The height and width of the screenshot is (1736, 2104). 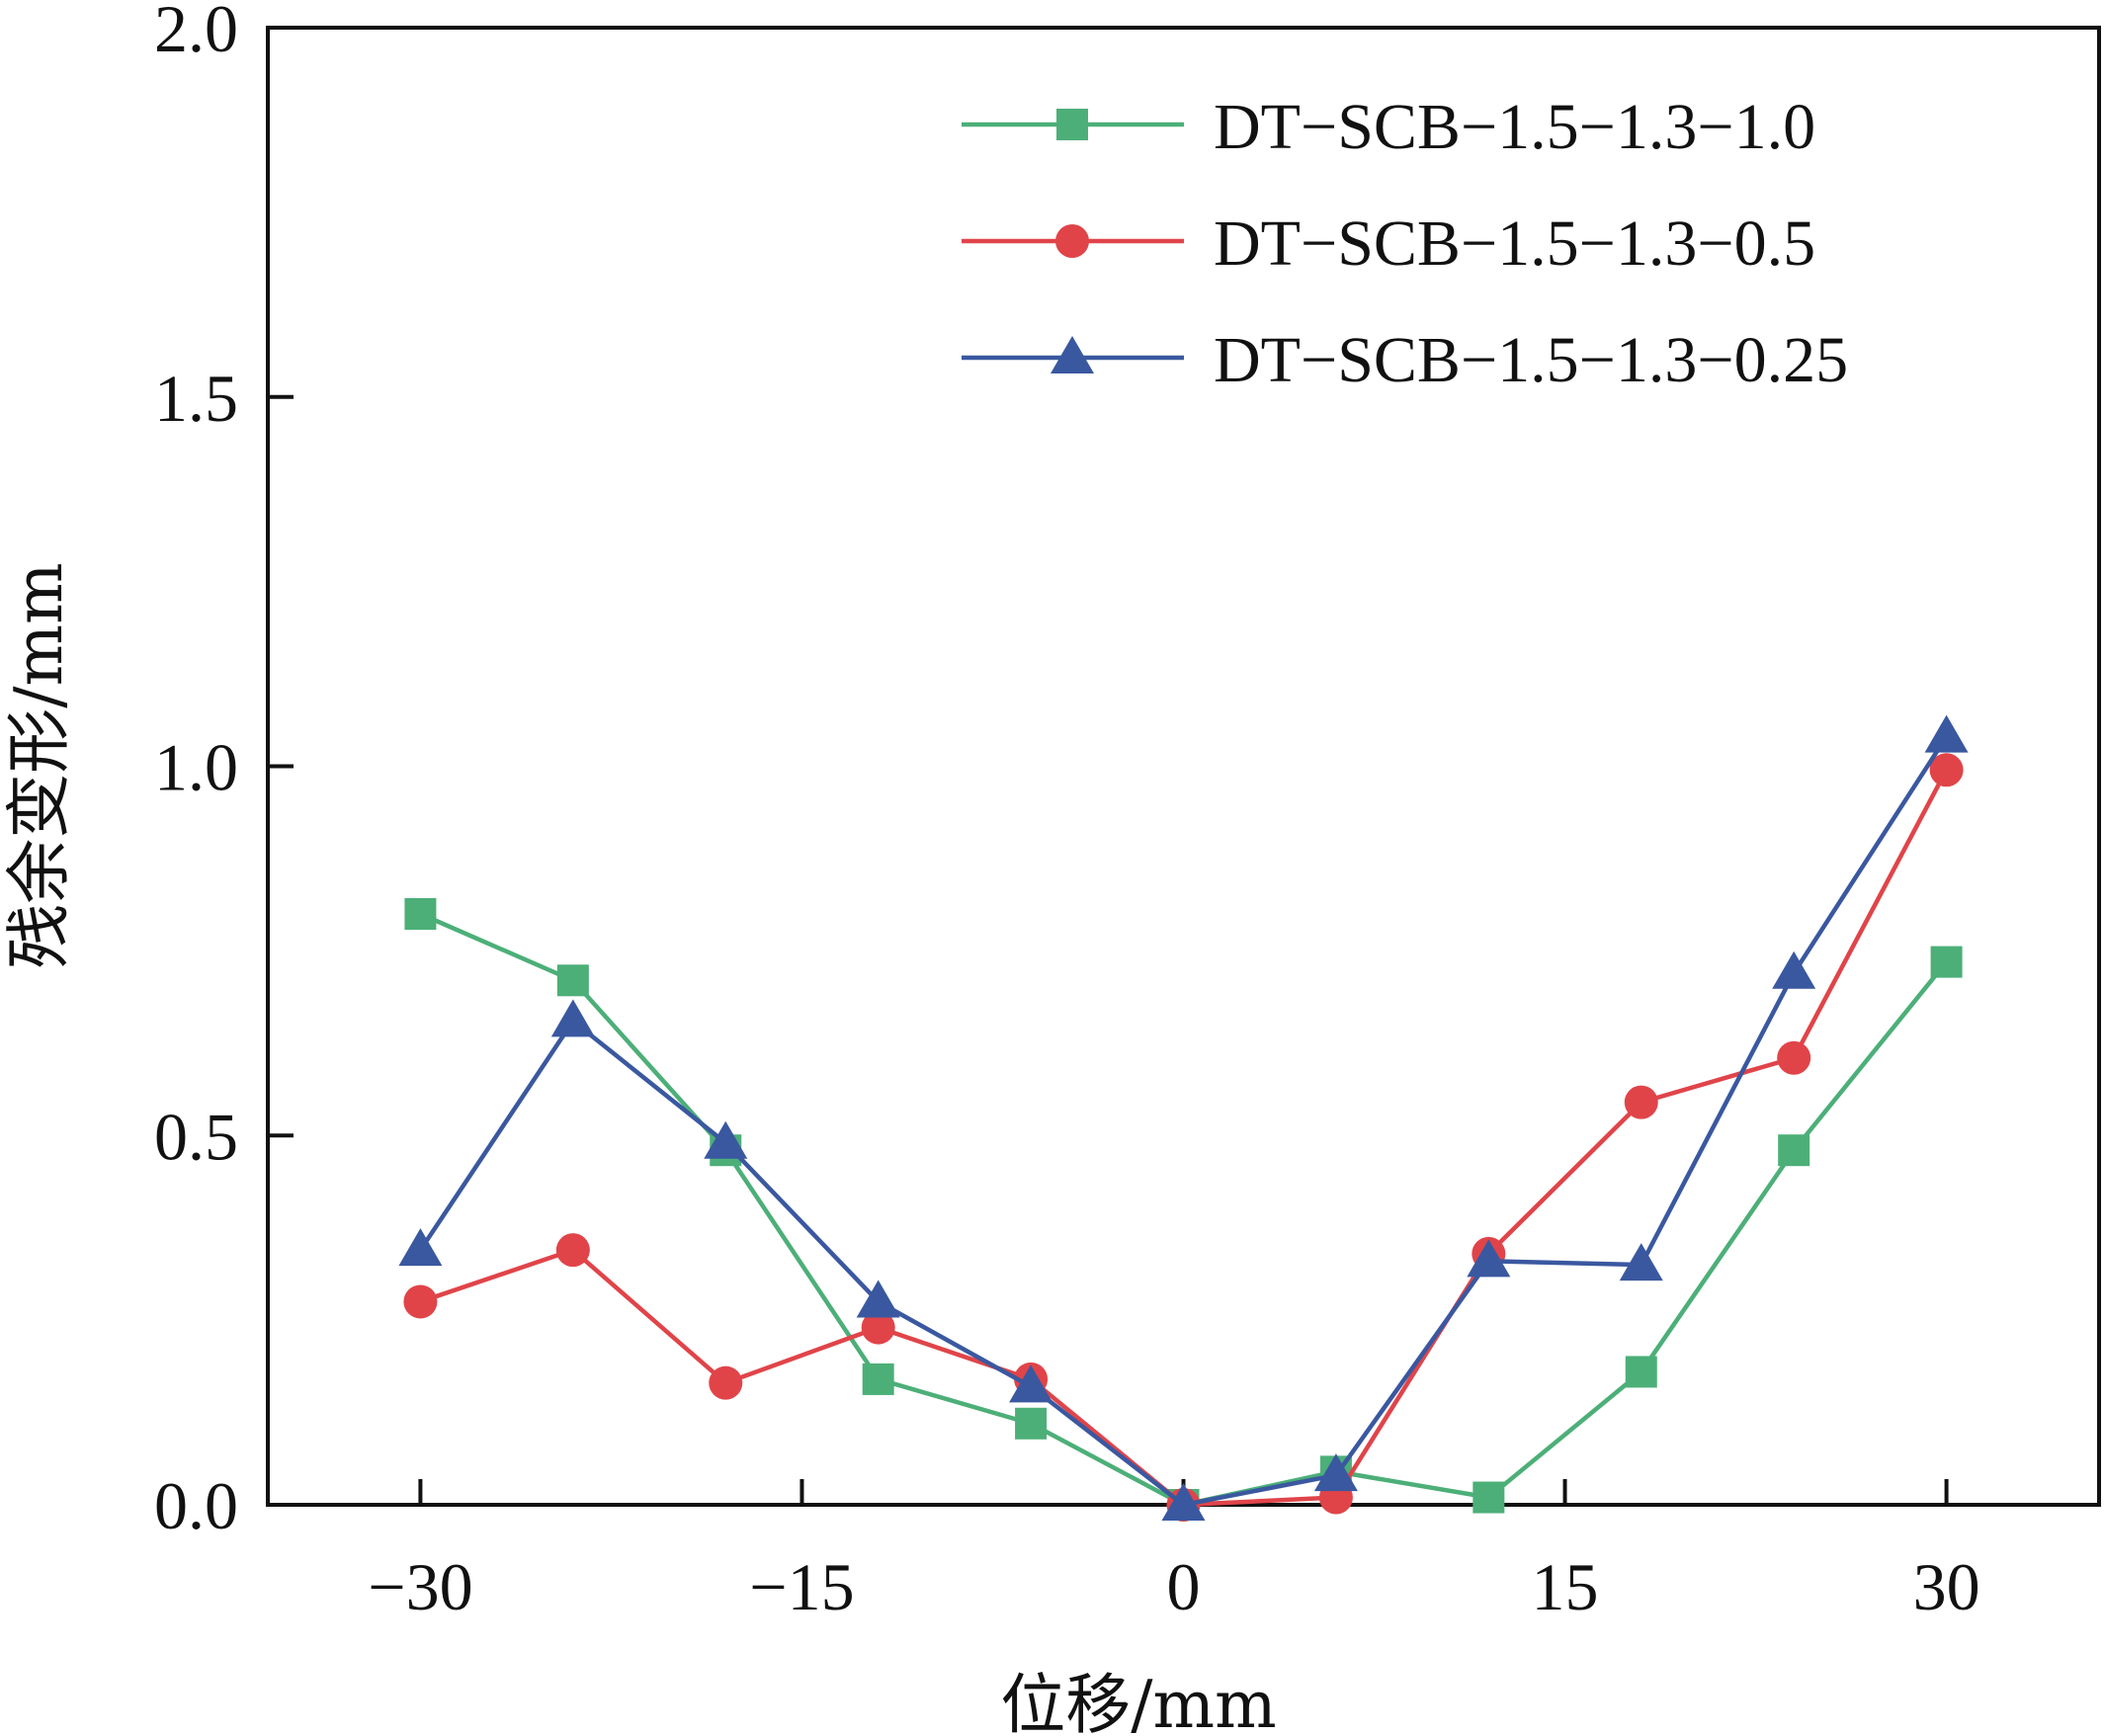 What do you see at coordinates (1531, 360) in the screenshot?
I see `legend-label: DT−SCB−1.5−1.3−0.25` at bounding box center [1531, 360].